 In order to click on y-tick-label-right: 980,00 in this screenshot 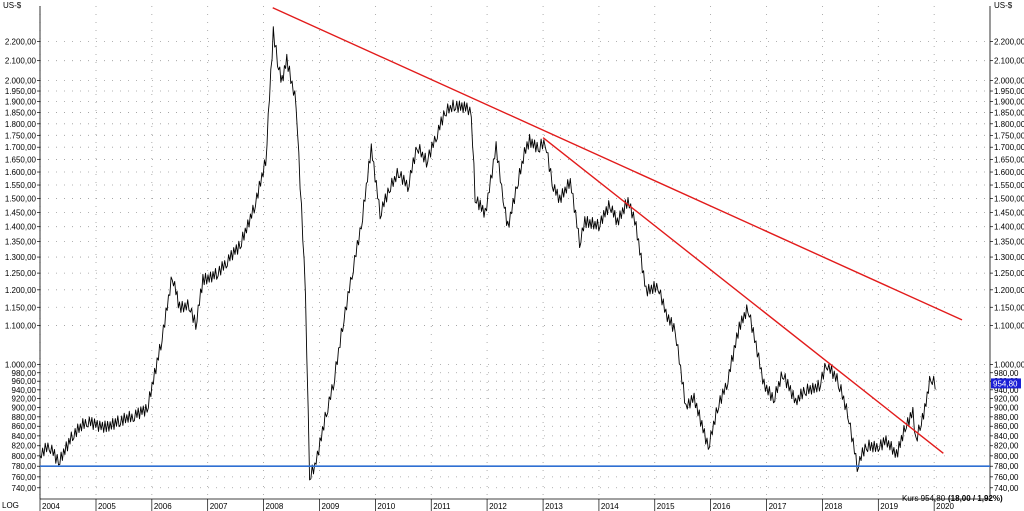, I will do `click(1006, 373)`.